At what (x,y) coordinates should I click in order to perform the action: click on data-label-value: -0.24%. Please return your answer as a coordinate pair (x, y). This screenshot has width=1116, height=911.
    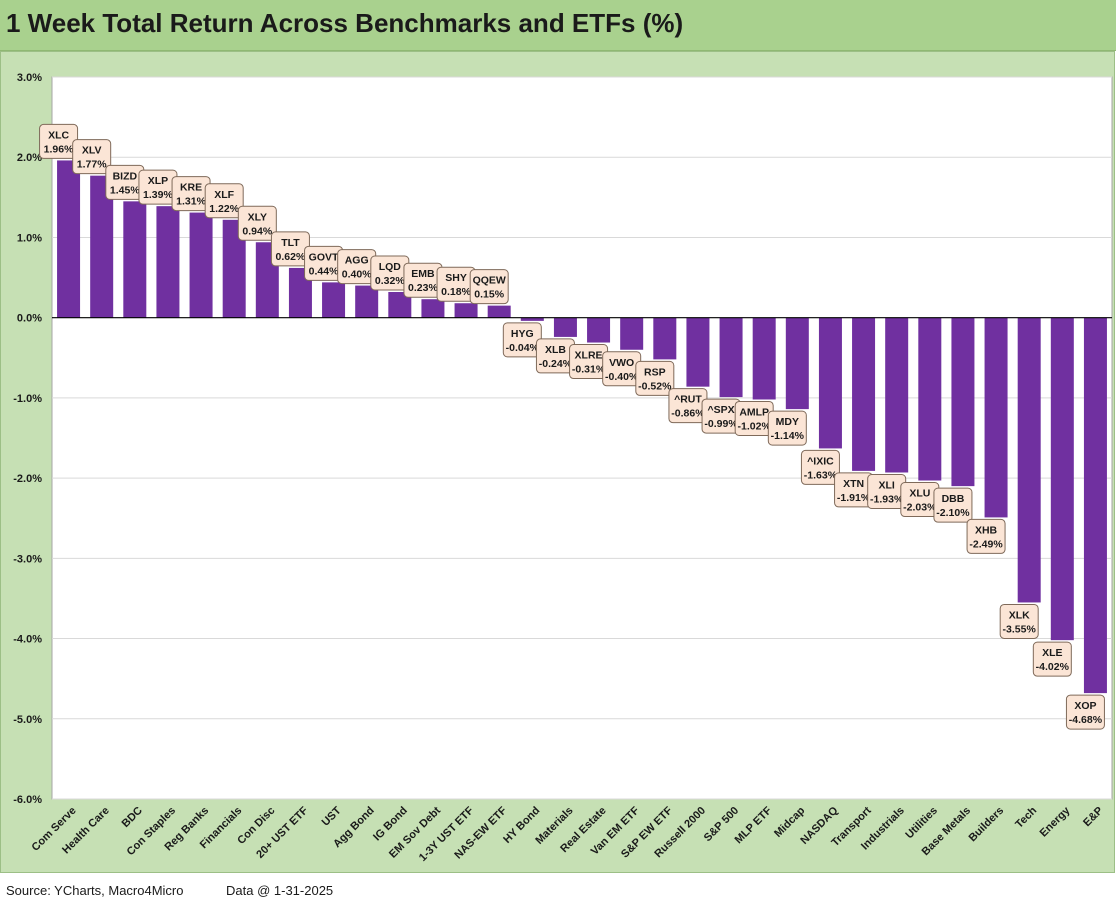
    Looking at the image, I should click on (556, 364).